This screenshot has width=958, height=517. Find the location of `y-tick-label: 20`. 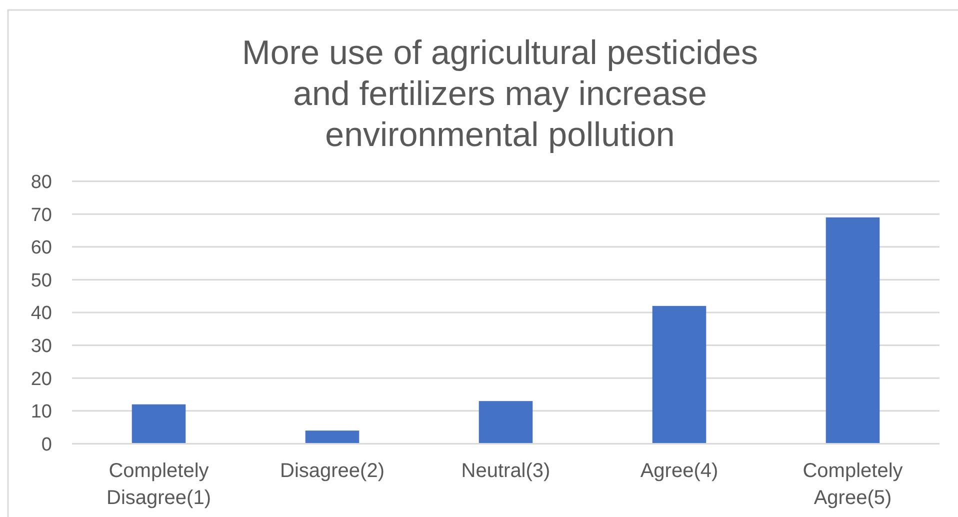

y-tick-label: 20 is located at coordinates (41, 379).